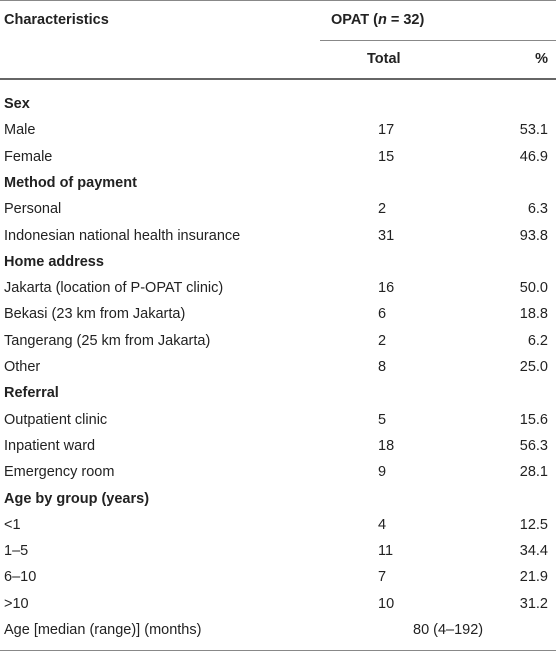 This screenshot has height=656, width=556. What do you see at coordinates (533, 156) in the screenshot?
I see `row-percent: 46.9` at bounding box center [533, 156].